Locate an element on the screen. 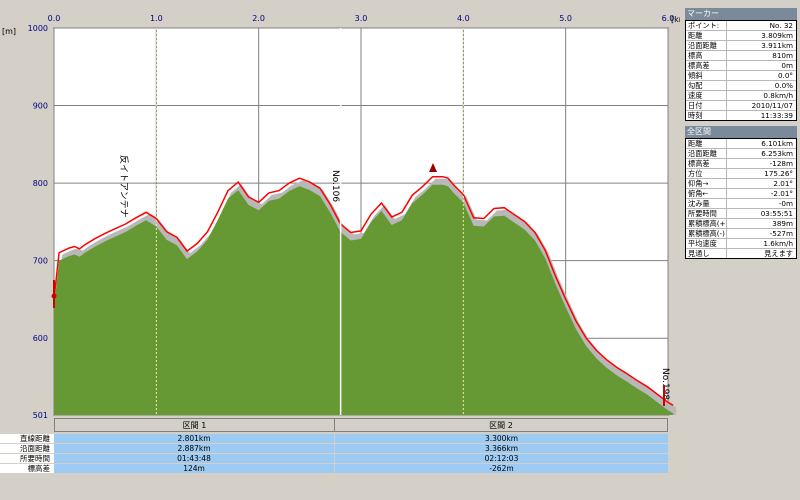 The image size is (800, 500). marker-row-label: 勾配 is located at coordinates (706, 85).